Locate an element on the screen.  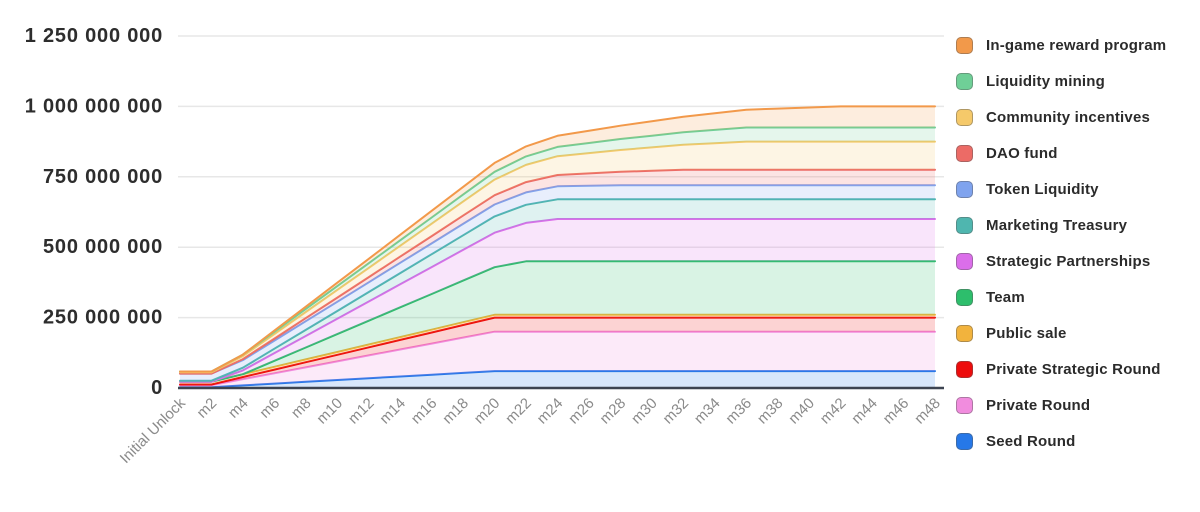
y-axis-tick-label: 750 000 000 is located at coordinates (103, 177).